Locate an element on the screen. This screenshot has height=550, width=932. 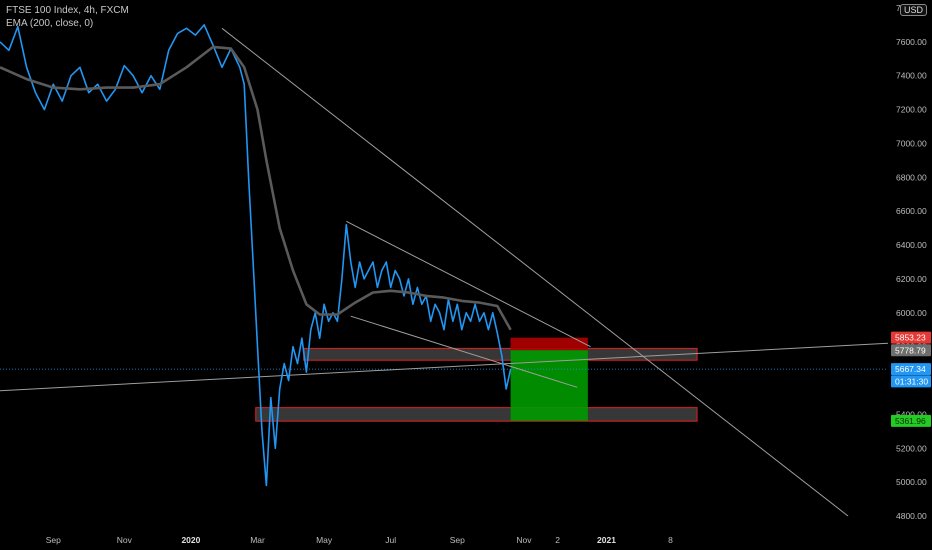
y-tick-label: 5200.00 is located at coordinates (911, 448).